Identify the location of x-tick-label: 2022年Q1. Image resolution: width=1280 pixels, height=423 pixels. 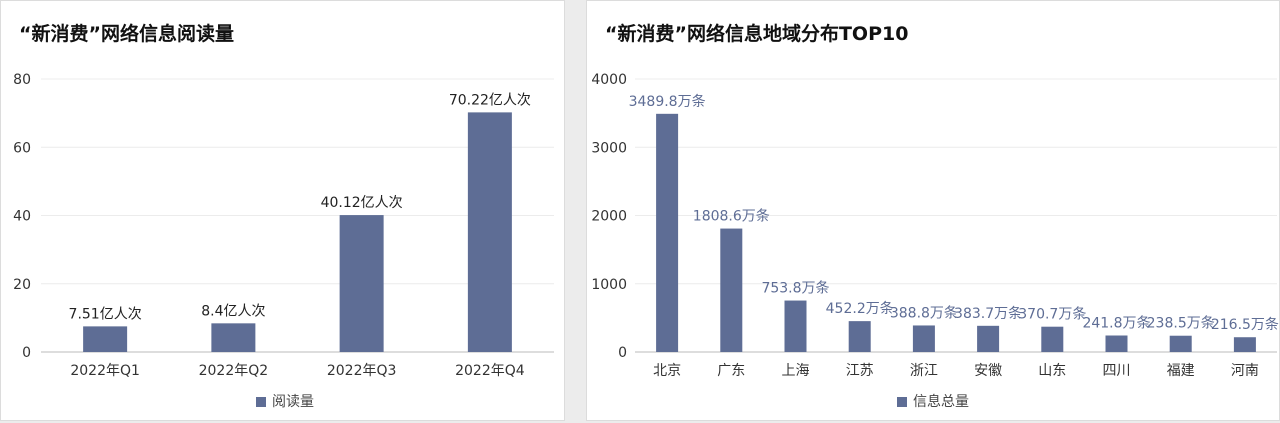
(105, 371).